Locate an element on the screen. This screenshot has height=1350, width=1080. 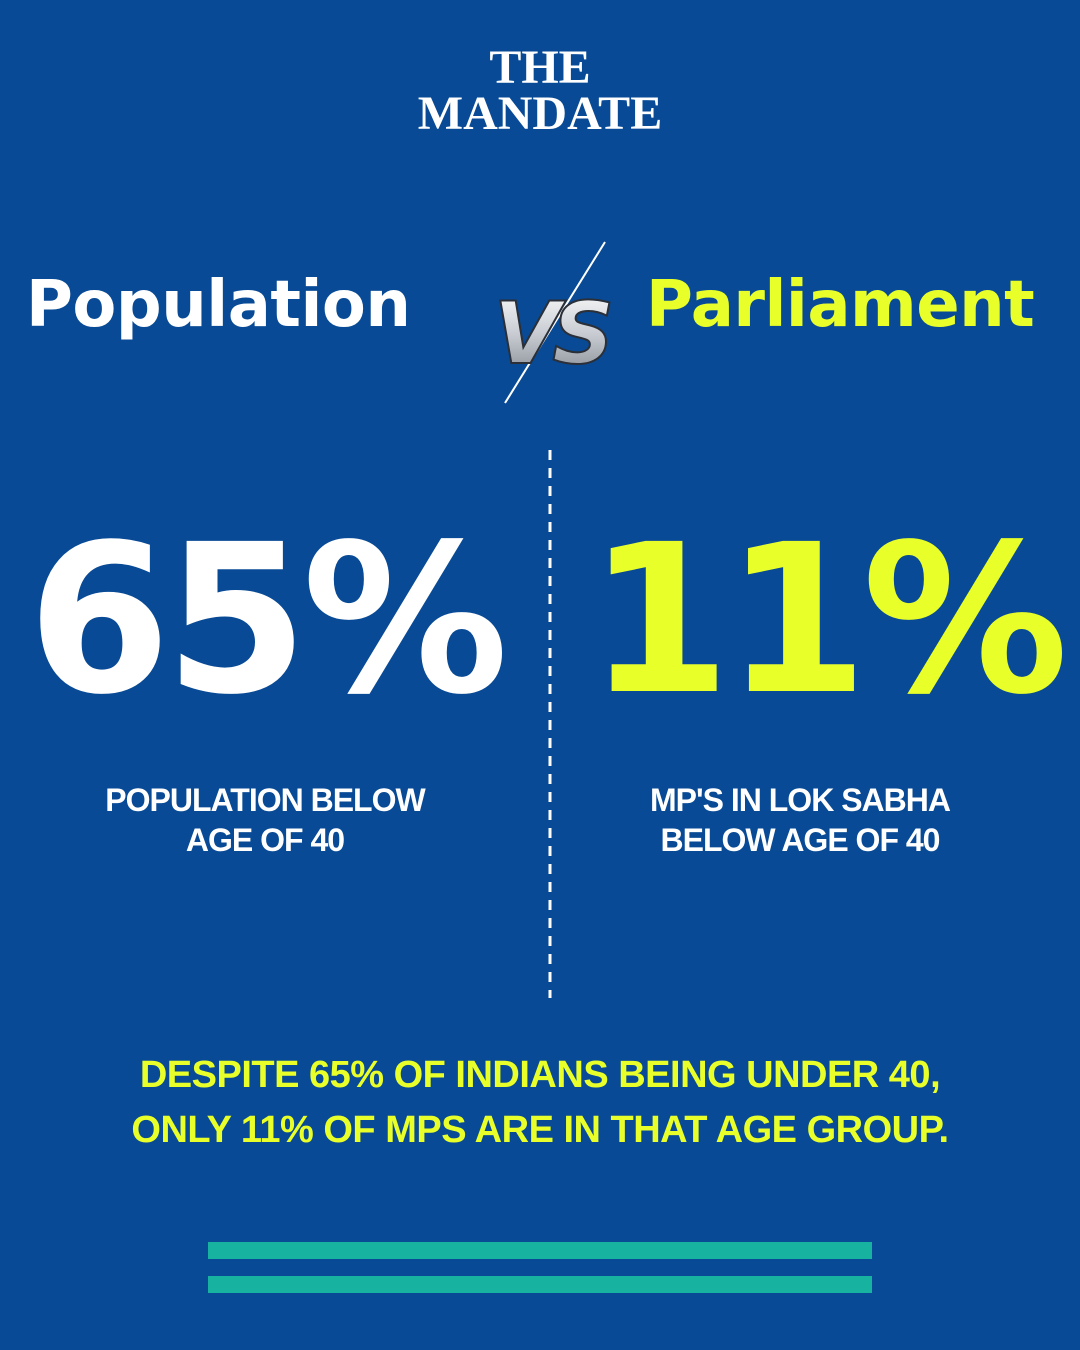
brand-line: THE is located at coordinates (540, 67).